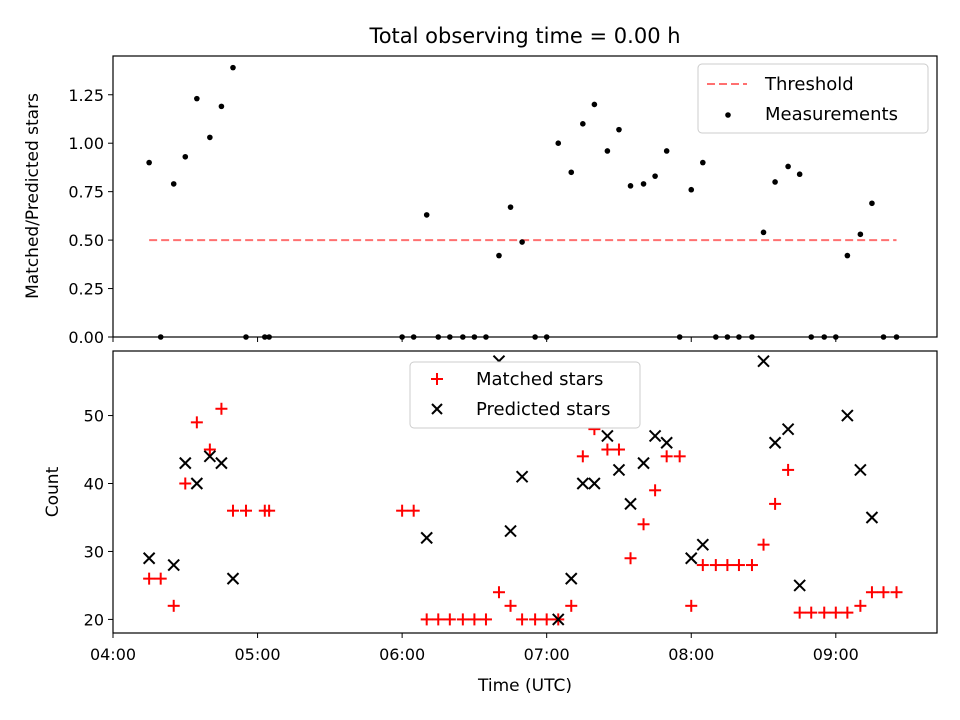  What do you see at coordinates (94, 416) in the screenshot?
I see `count-y-tick-label: 50` at bounding box center [94, 416].